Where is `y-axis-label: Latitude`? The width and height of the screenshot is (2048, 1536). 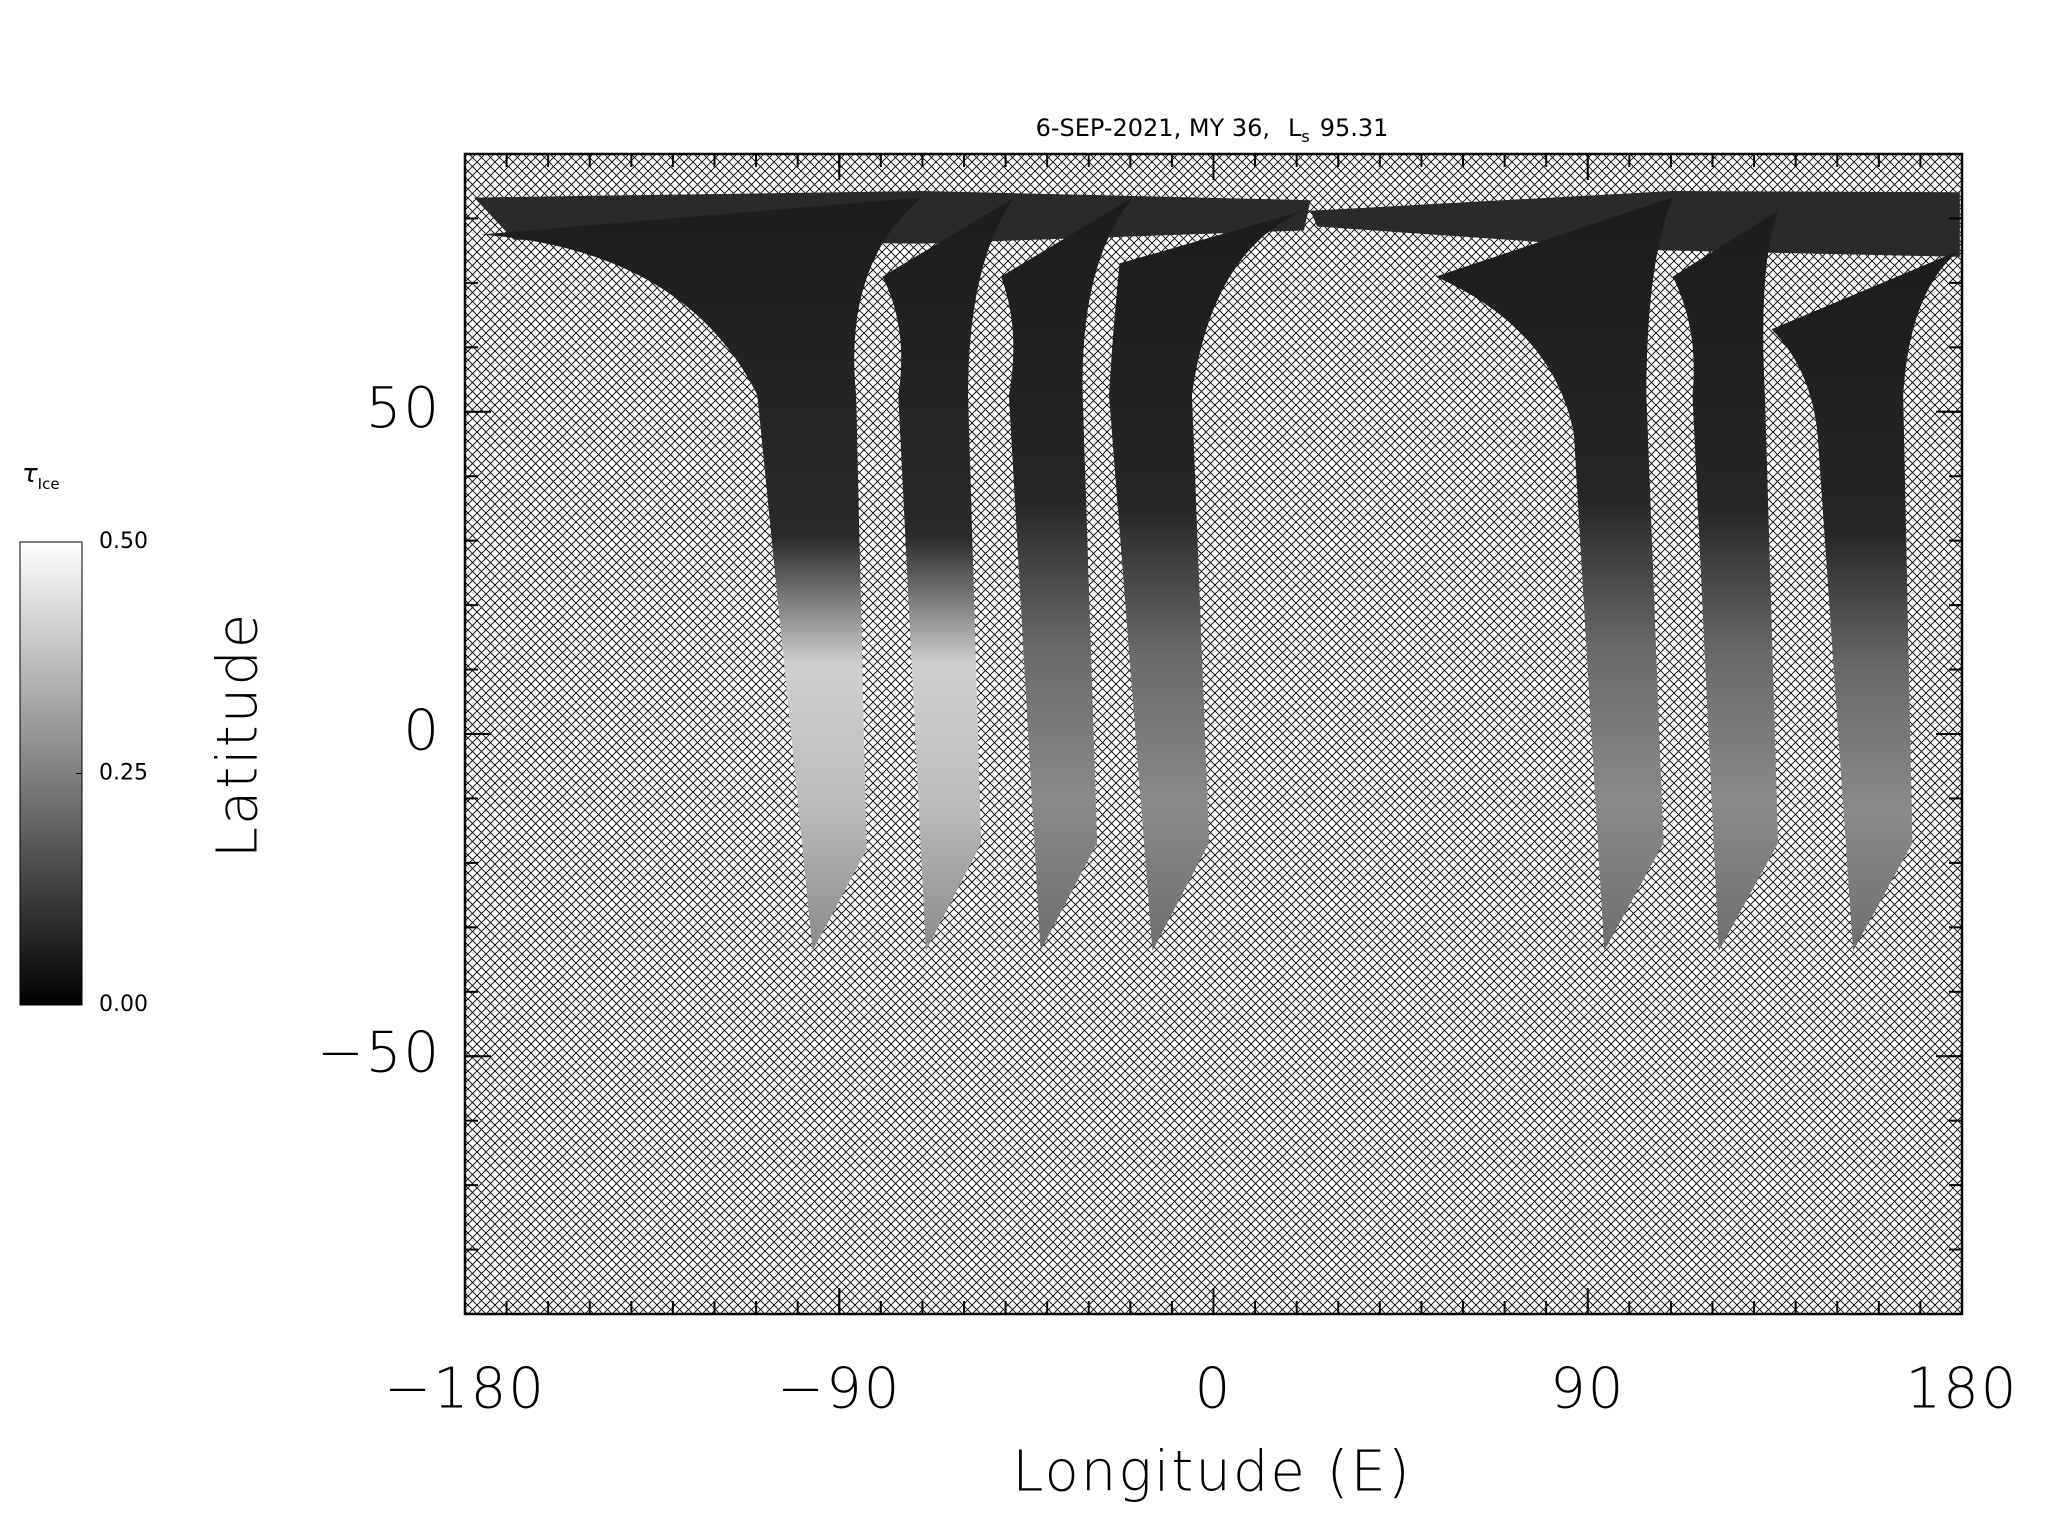
y-axis-label: Latitude is located at coordinates (237, 735).